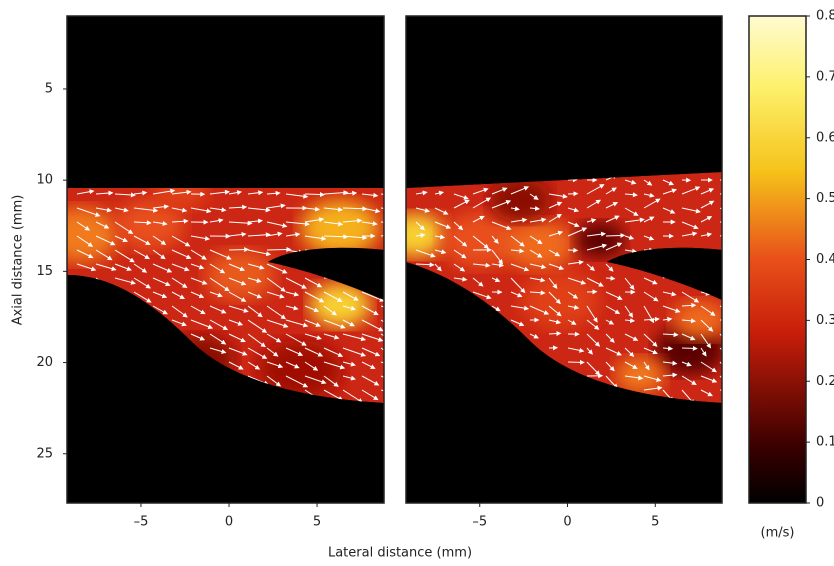 Image resolution: width=834 pixels, height=566 pixels. What do you see at coordinates (777, 259) in the screenshot?
I see `colorbar` at bounding box center [777, 259].